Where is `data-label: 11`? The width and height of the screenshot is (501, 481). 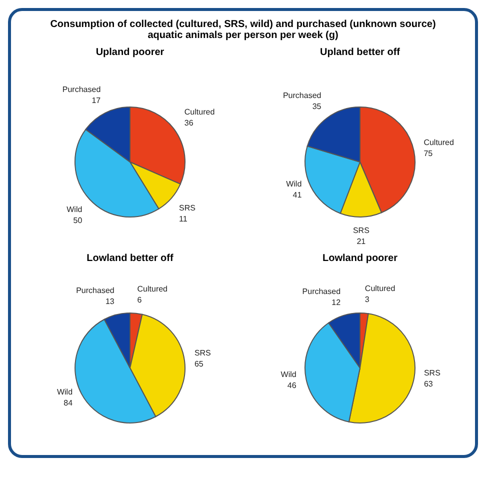 data-label: 11 is located at coordinates (183, 219).